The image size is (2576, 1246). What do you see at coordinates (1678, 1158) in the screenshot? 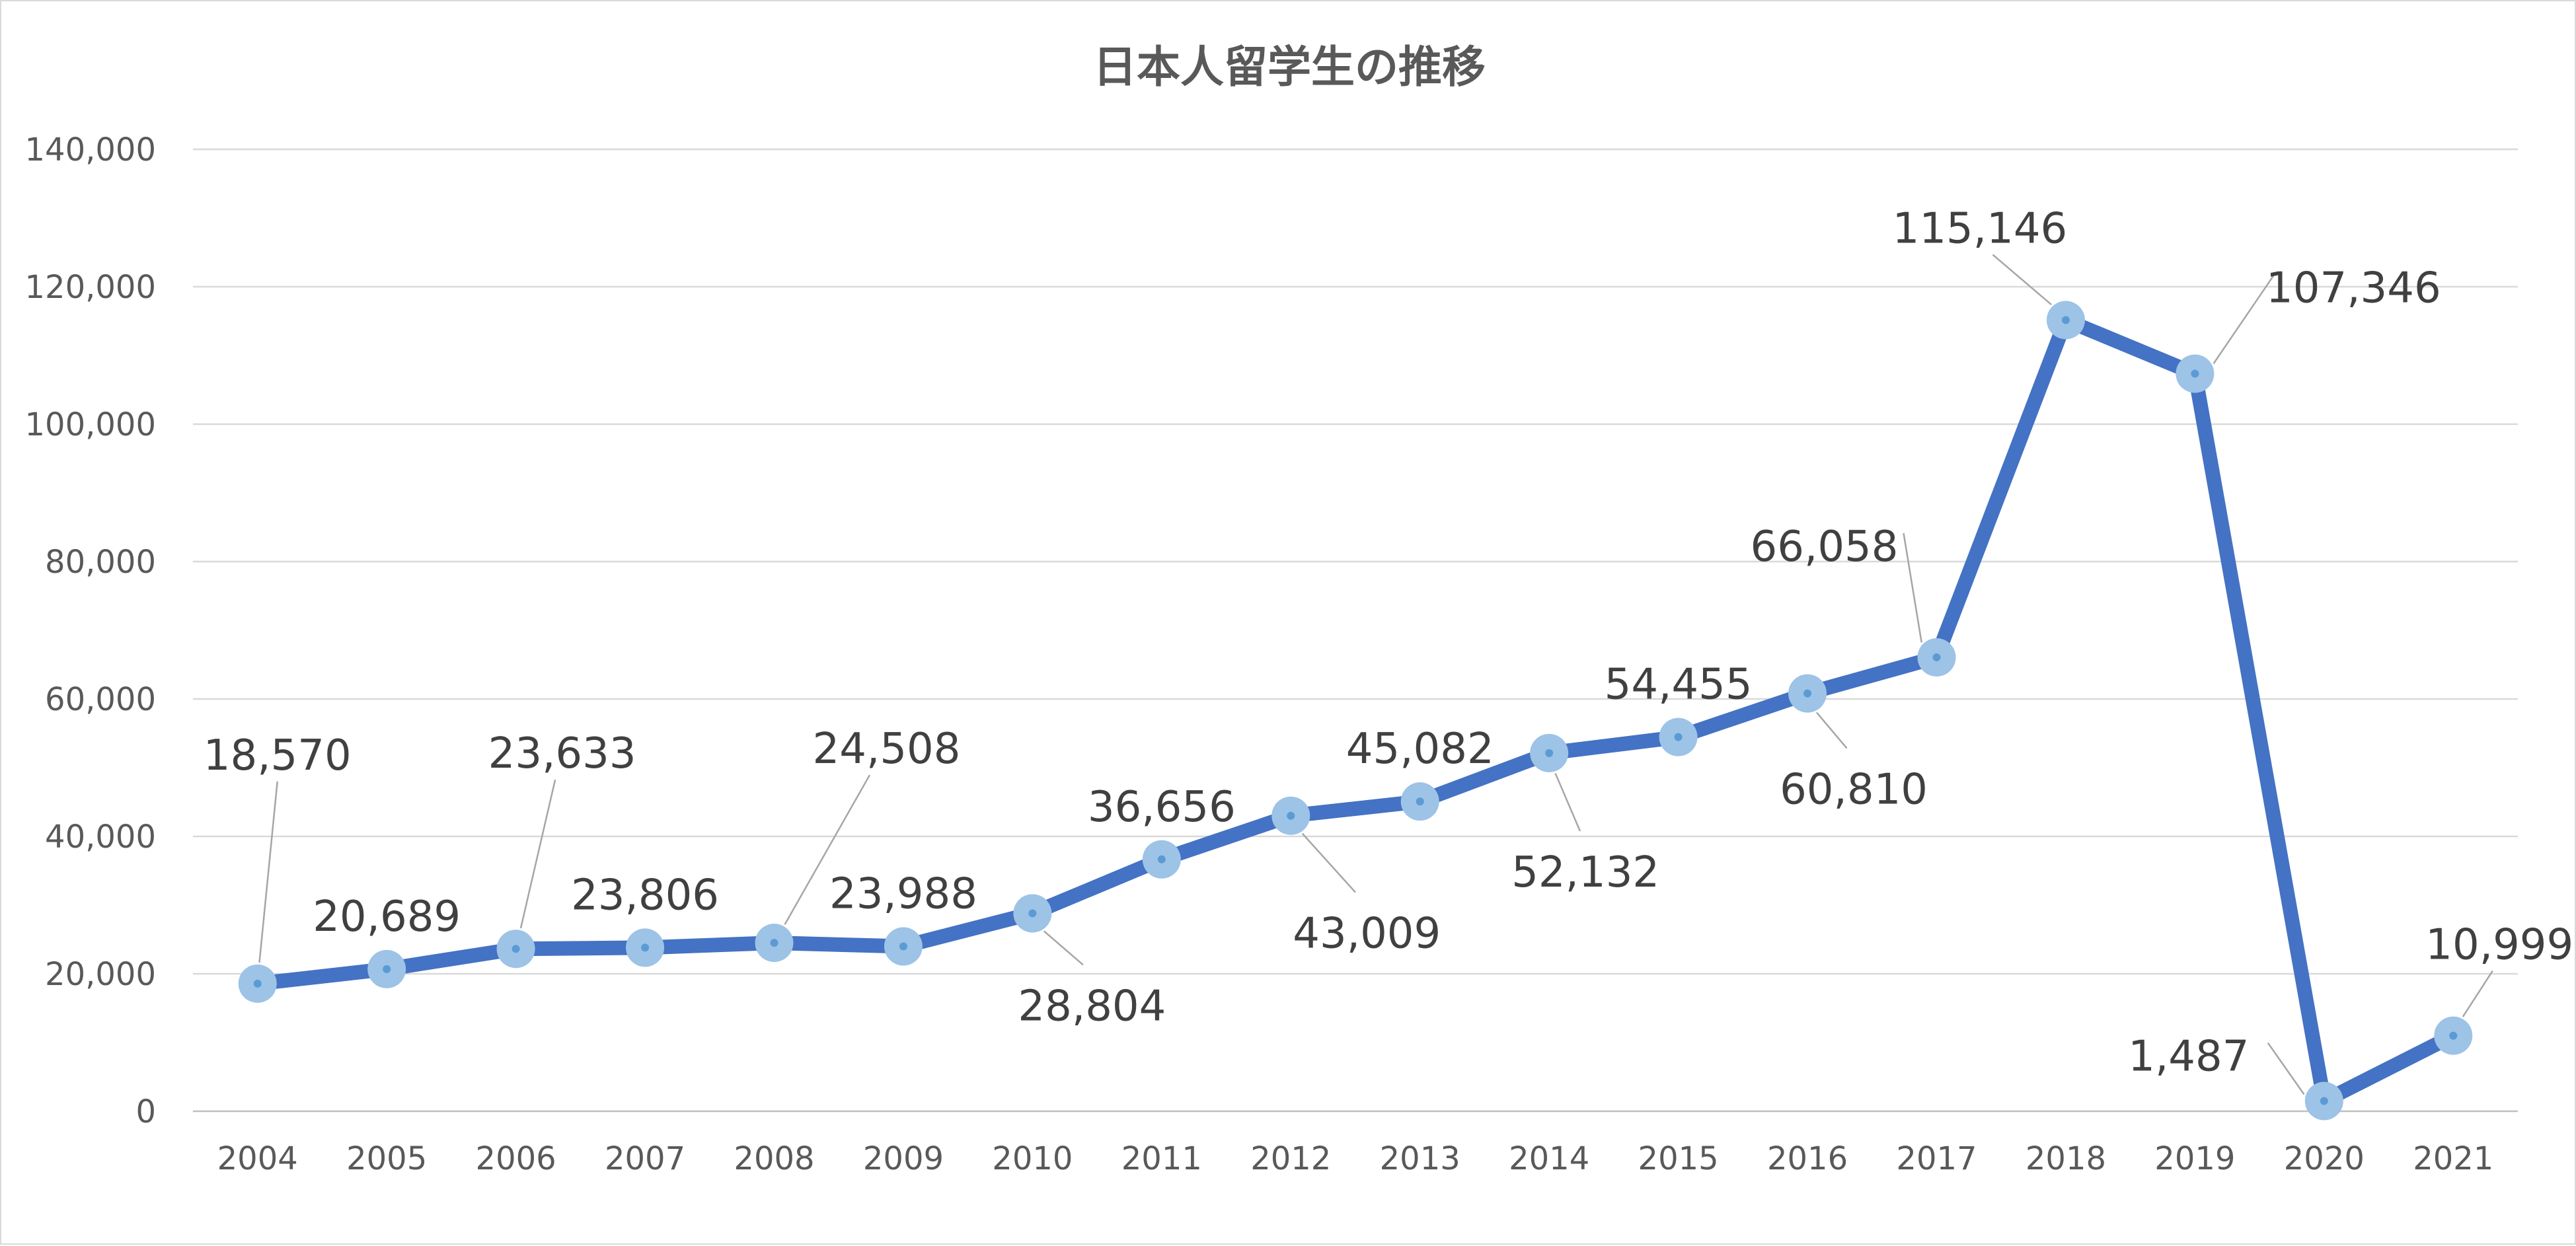
I see `x-tick-label: 2015` at bounding box center [1678, 1158].